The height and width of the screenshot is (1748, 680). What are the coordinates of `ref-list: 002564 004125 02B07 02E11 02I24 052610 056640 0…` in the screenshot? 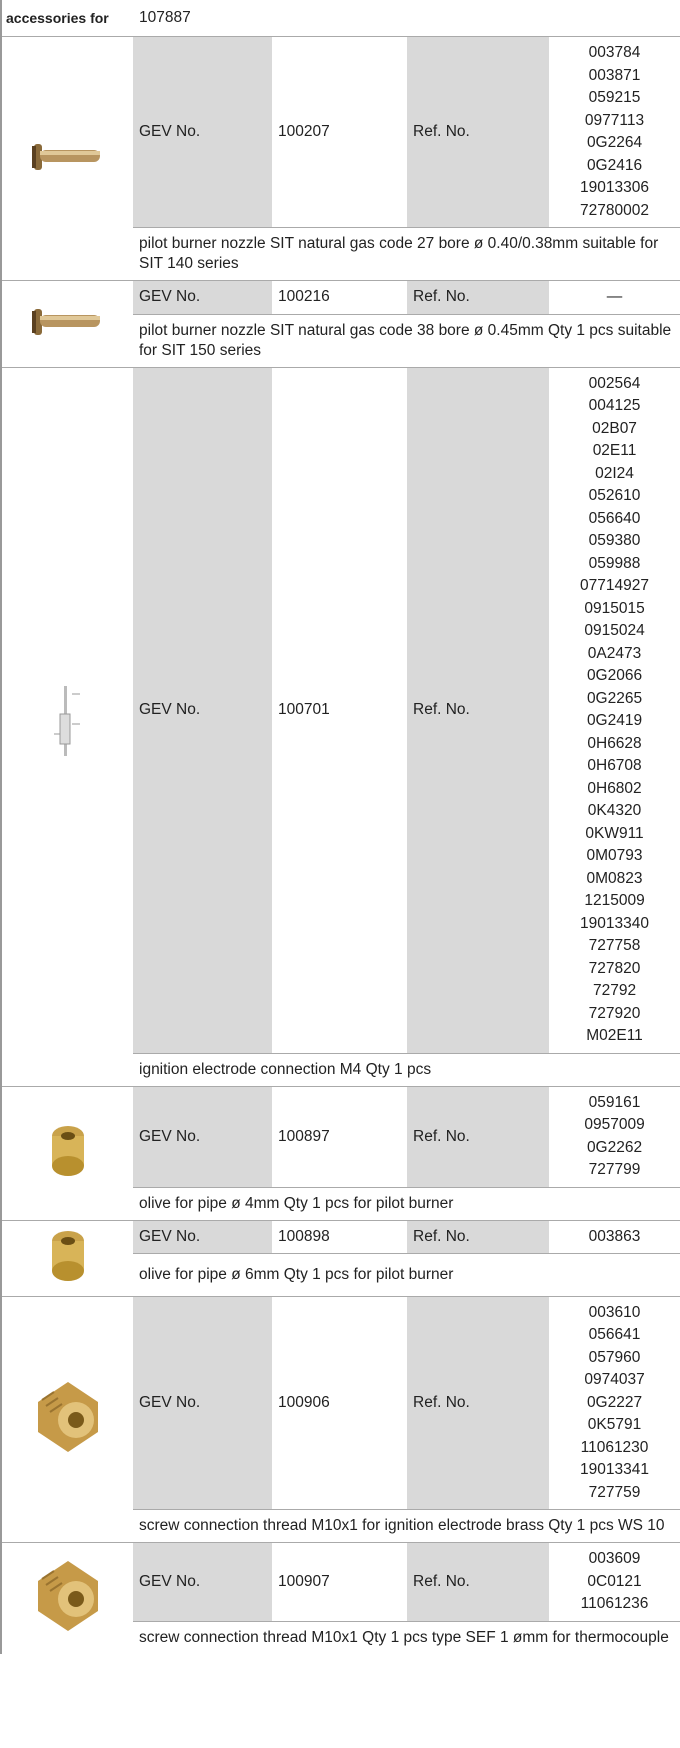 It's located at (614, 709).